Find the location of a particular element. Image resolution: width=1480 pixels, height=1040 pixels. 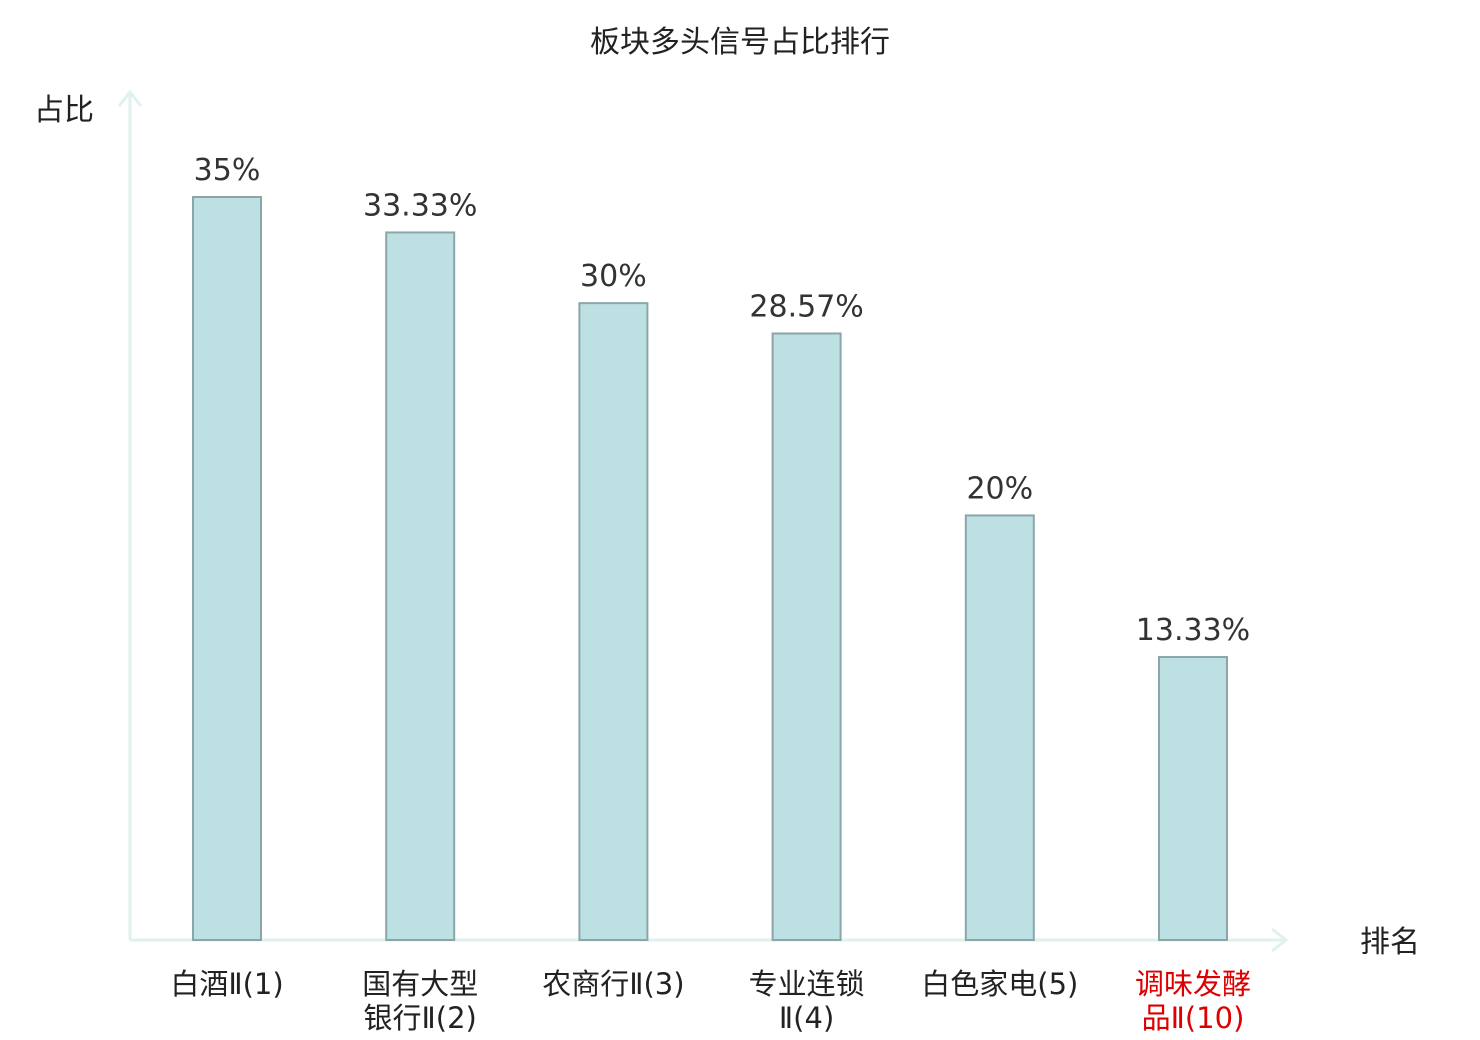

value-label-4: 28.57% is located at coordinates (806, 306).